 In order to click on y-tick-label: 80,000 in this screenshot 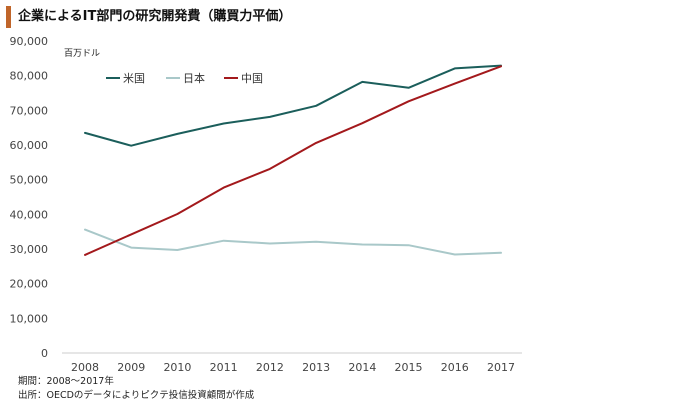, I will do `click(29, 76)`.